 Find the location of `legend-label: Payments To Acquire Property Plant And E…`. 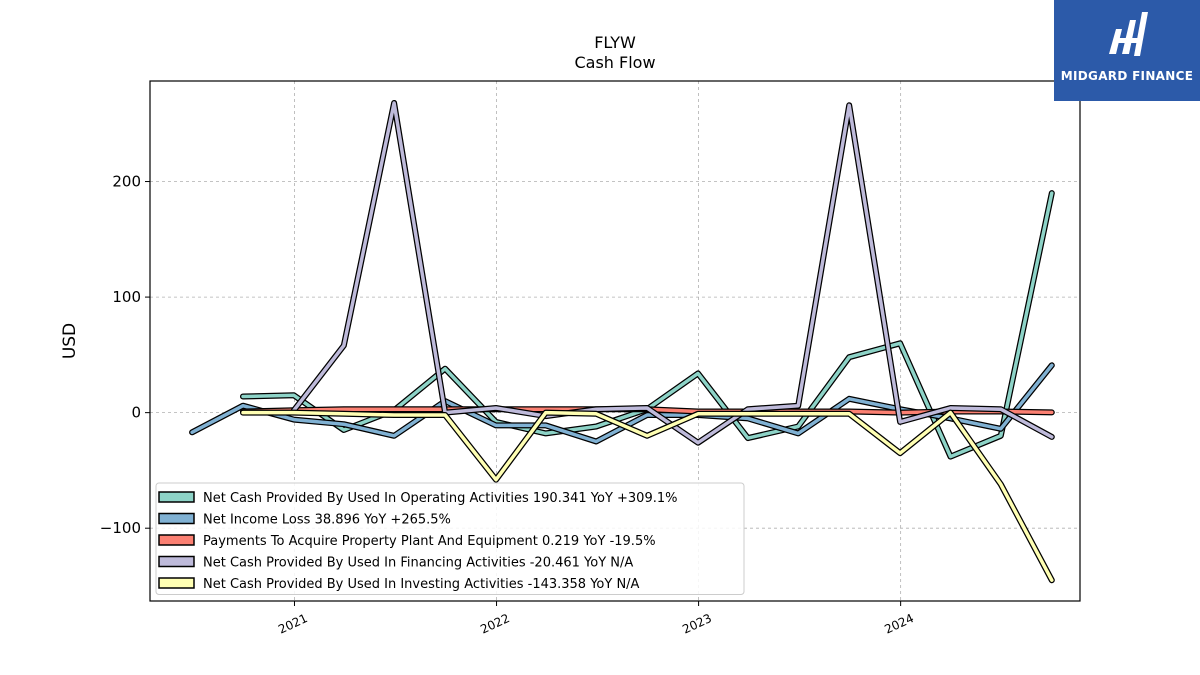

legend-label: Payments To Acquire Property Plant And E… is located at coordinates (429, 541).